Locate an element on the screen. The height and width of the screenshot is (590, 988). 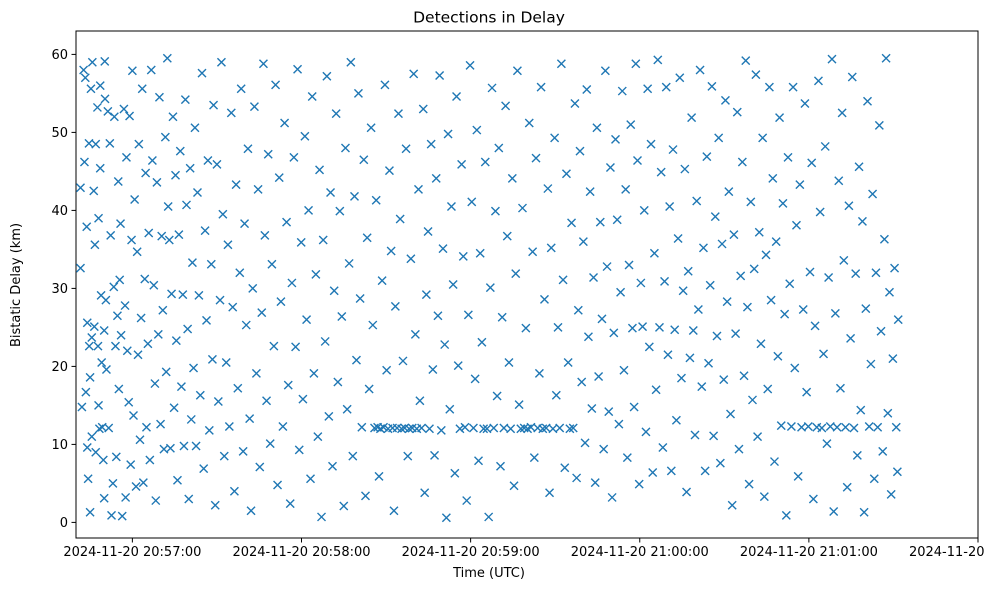
y-axis: 0 10 20 30 40 50 60 is located at coordinates (63, 289).